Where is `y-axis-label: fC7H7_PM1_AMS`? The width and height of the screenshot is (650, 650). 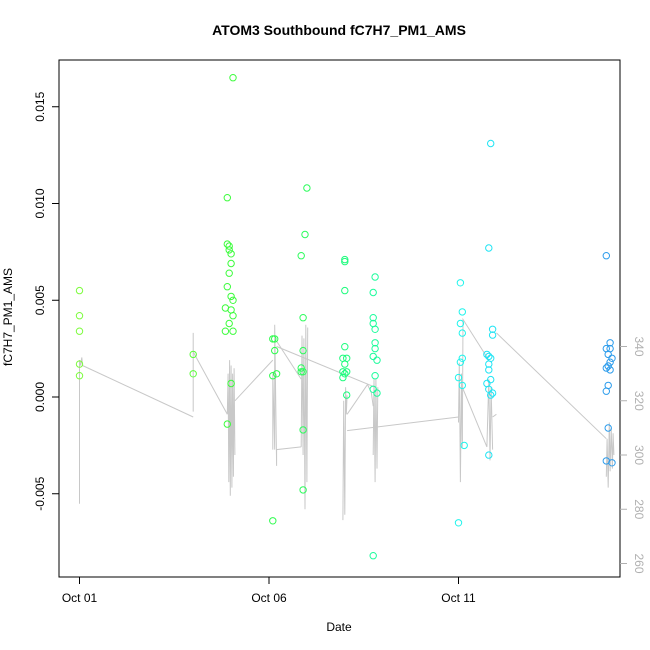
y-axis-label: fC7H7_PM1_AMS is located at coordinates (8, 317).